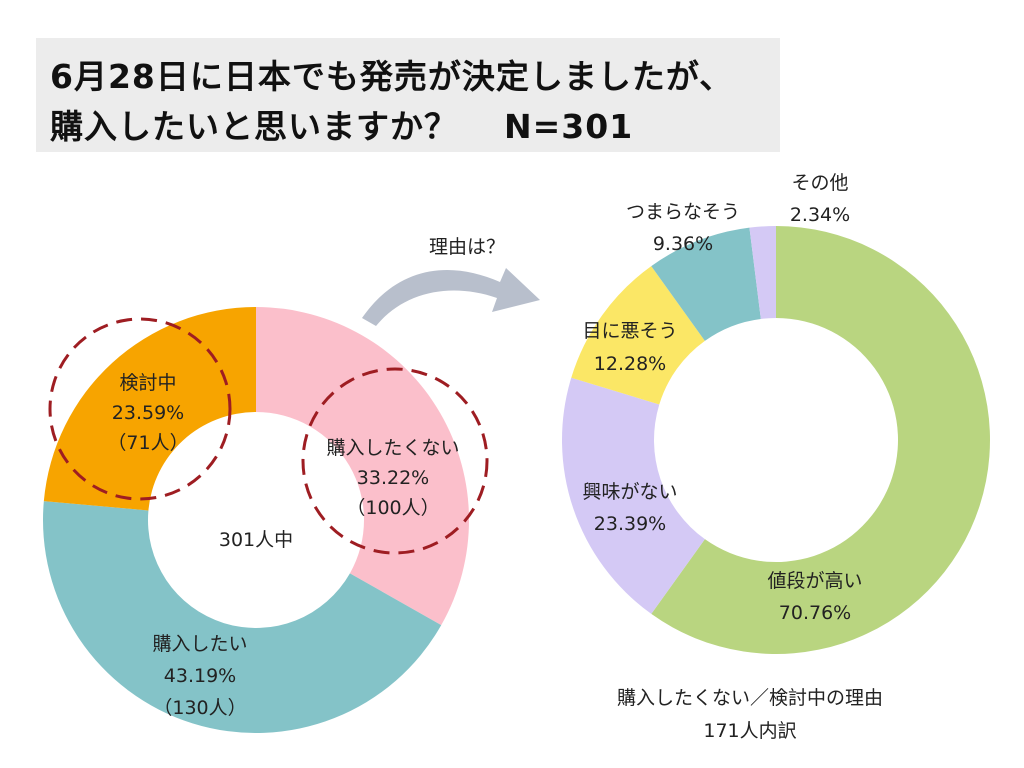 This screenshot has height=768, width=1024. What do you see at coordinates (199, 644) in the screenshot?
I see `left-label-kounyuushitai: 購入したい` at bounding box center [199, 644].